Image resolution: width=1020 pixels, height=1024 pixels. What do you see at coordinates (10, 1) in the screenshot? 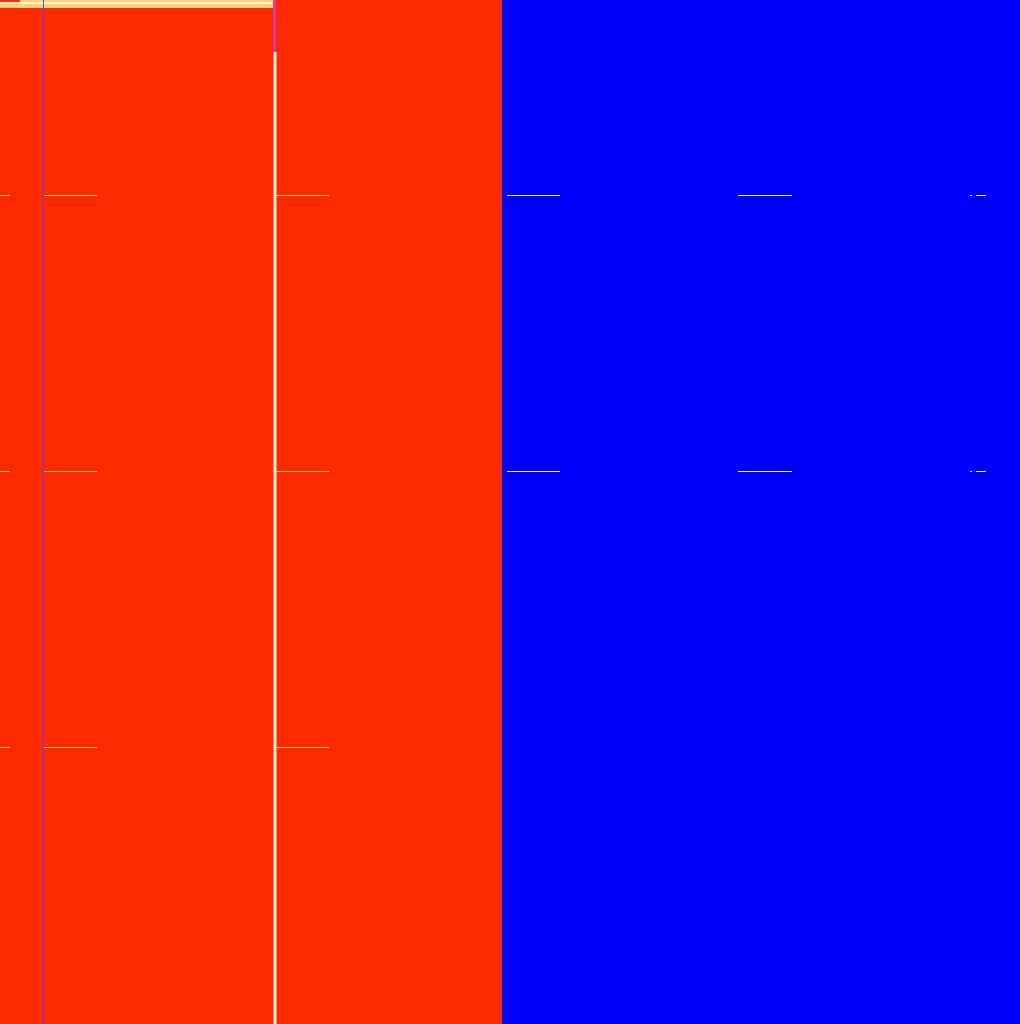
I see `top-strip-gap` at bounding box center [10, 1].